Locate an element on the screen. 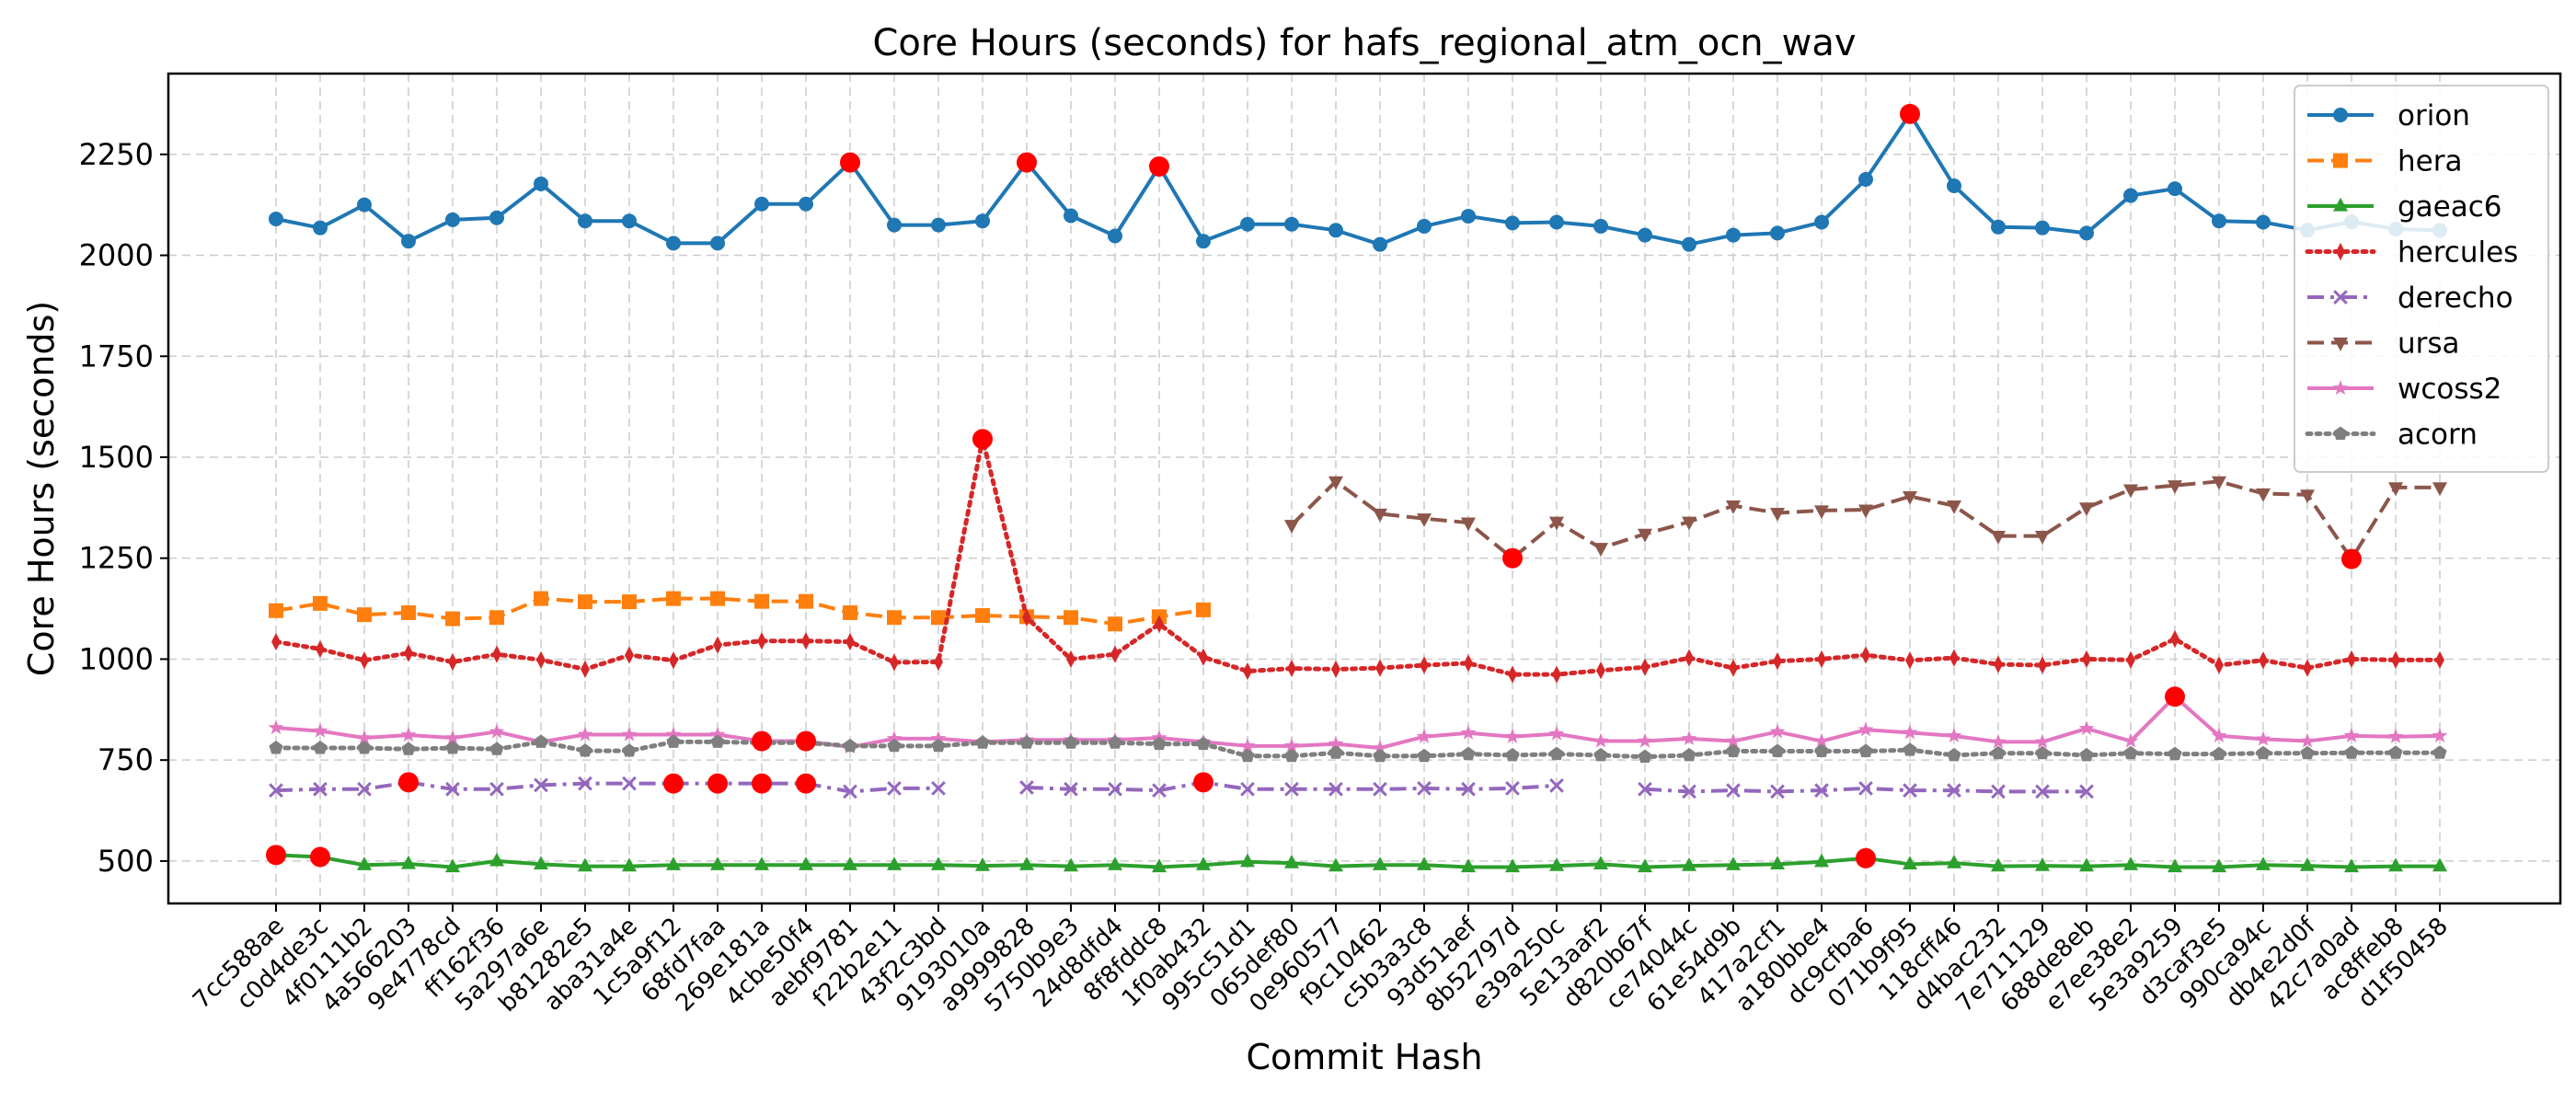 This screenshot has height=1104, width=2576. legend-item-wcoss2: wcoss2 is located at coordinates (2404, 389).